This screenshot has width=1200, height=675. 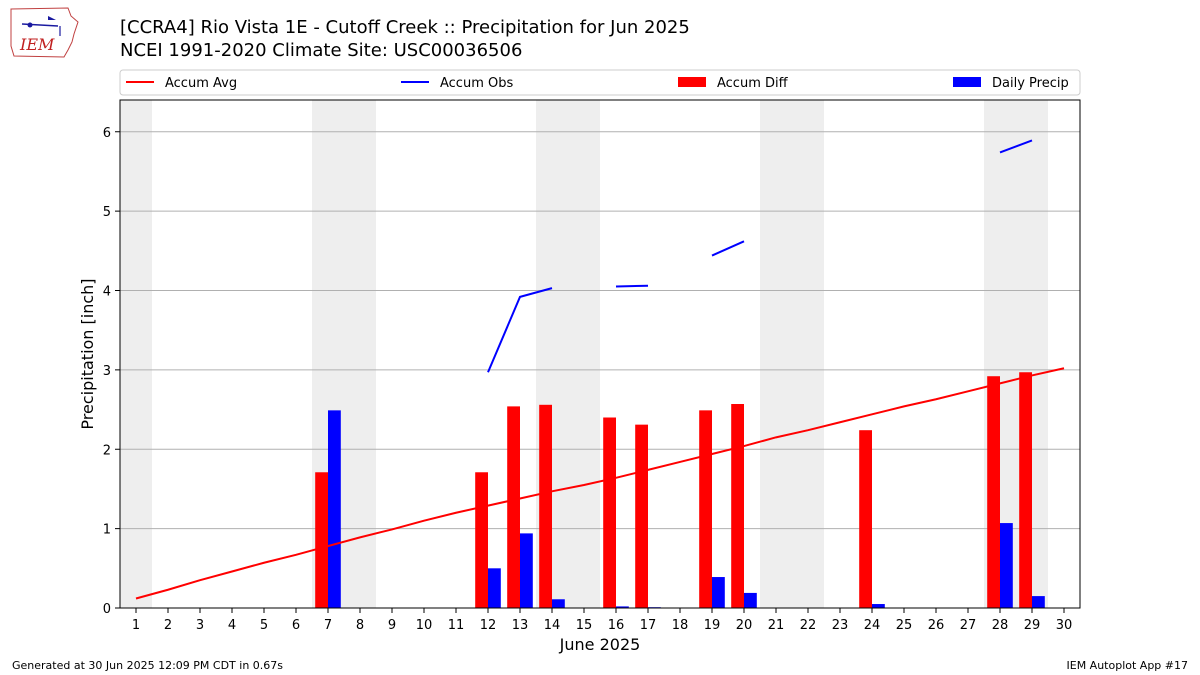 What do you see at coordinates (1032, 625) in the screenshot?
I see `x-tick-label: 29` at bounding box center [1032, 625].